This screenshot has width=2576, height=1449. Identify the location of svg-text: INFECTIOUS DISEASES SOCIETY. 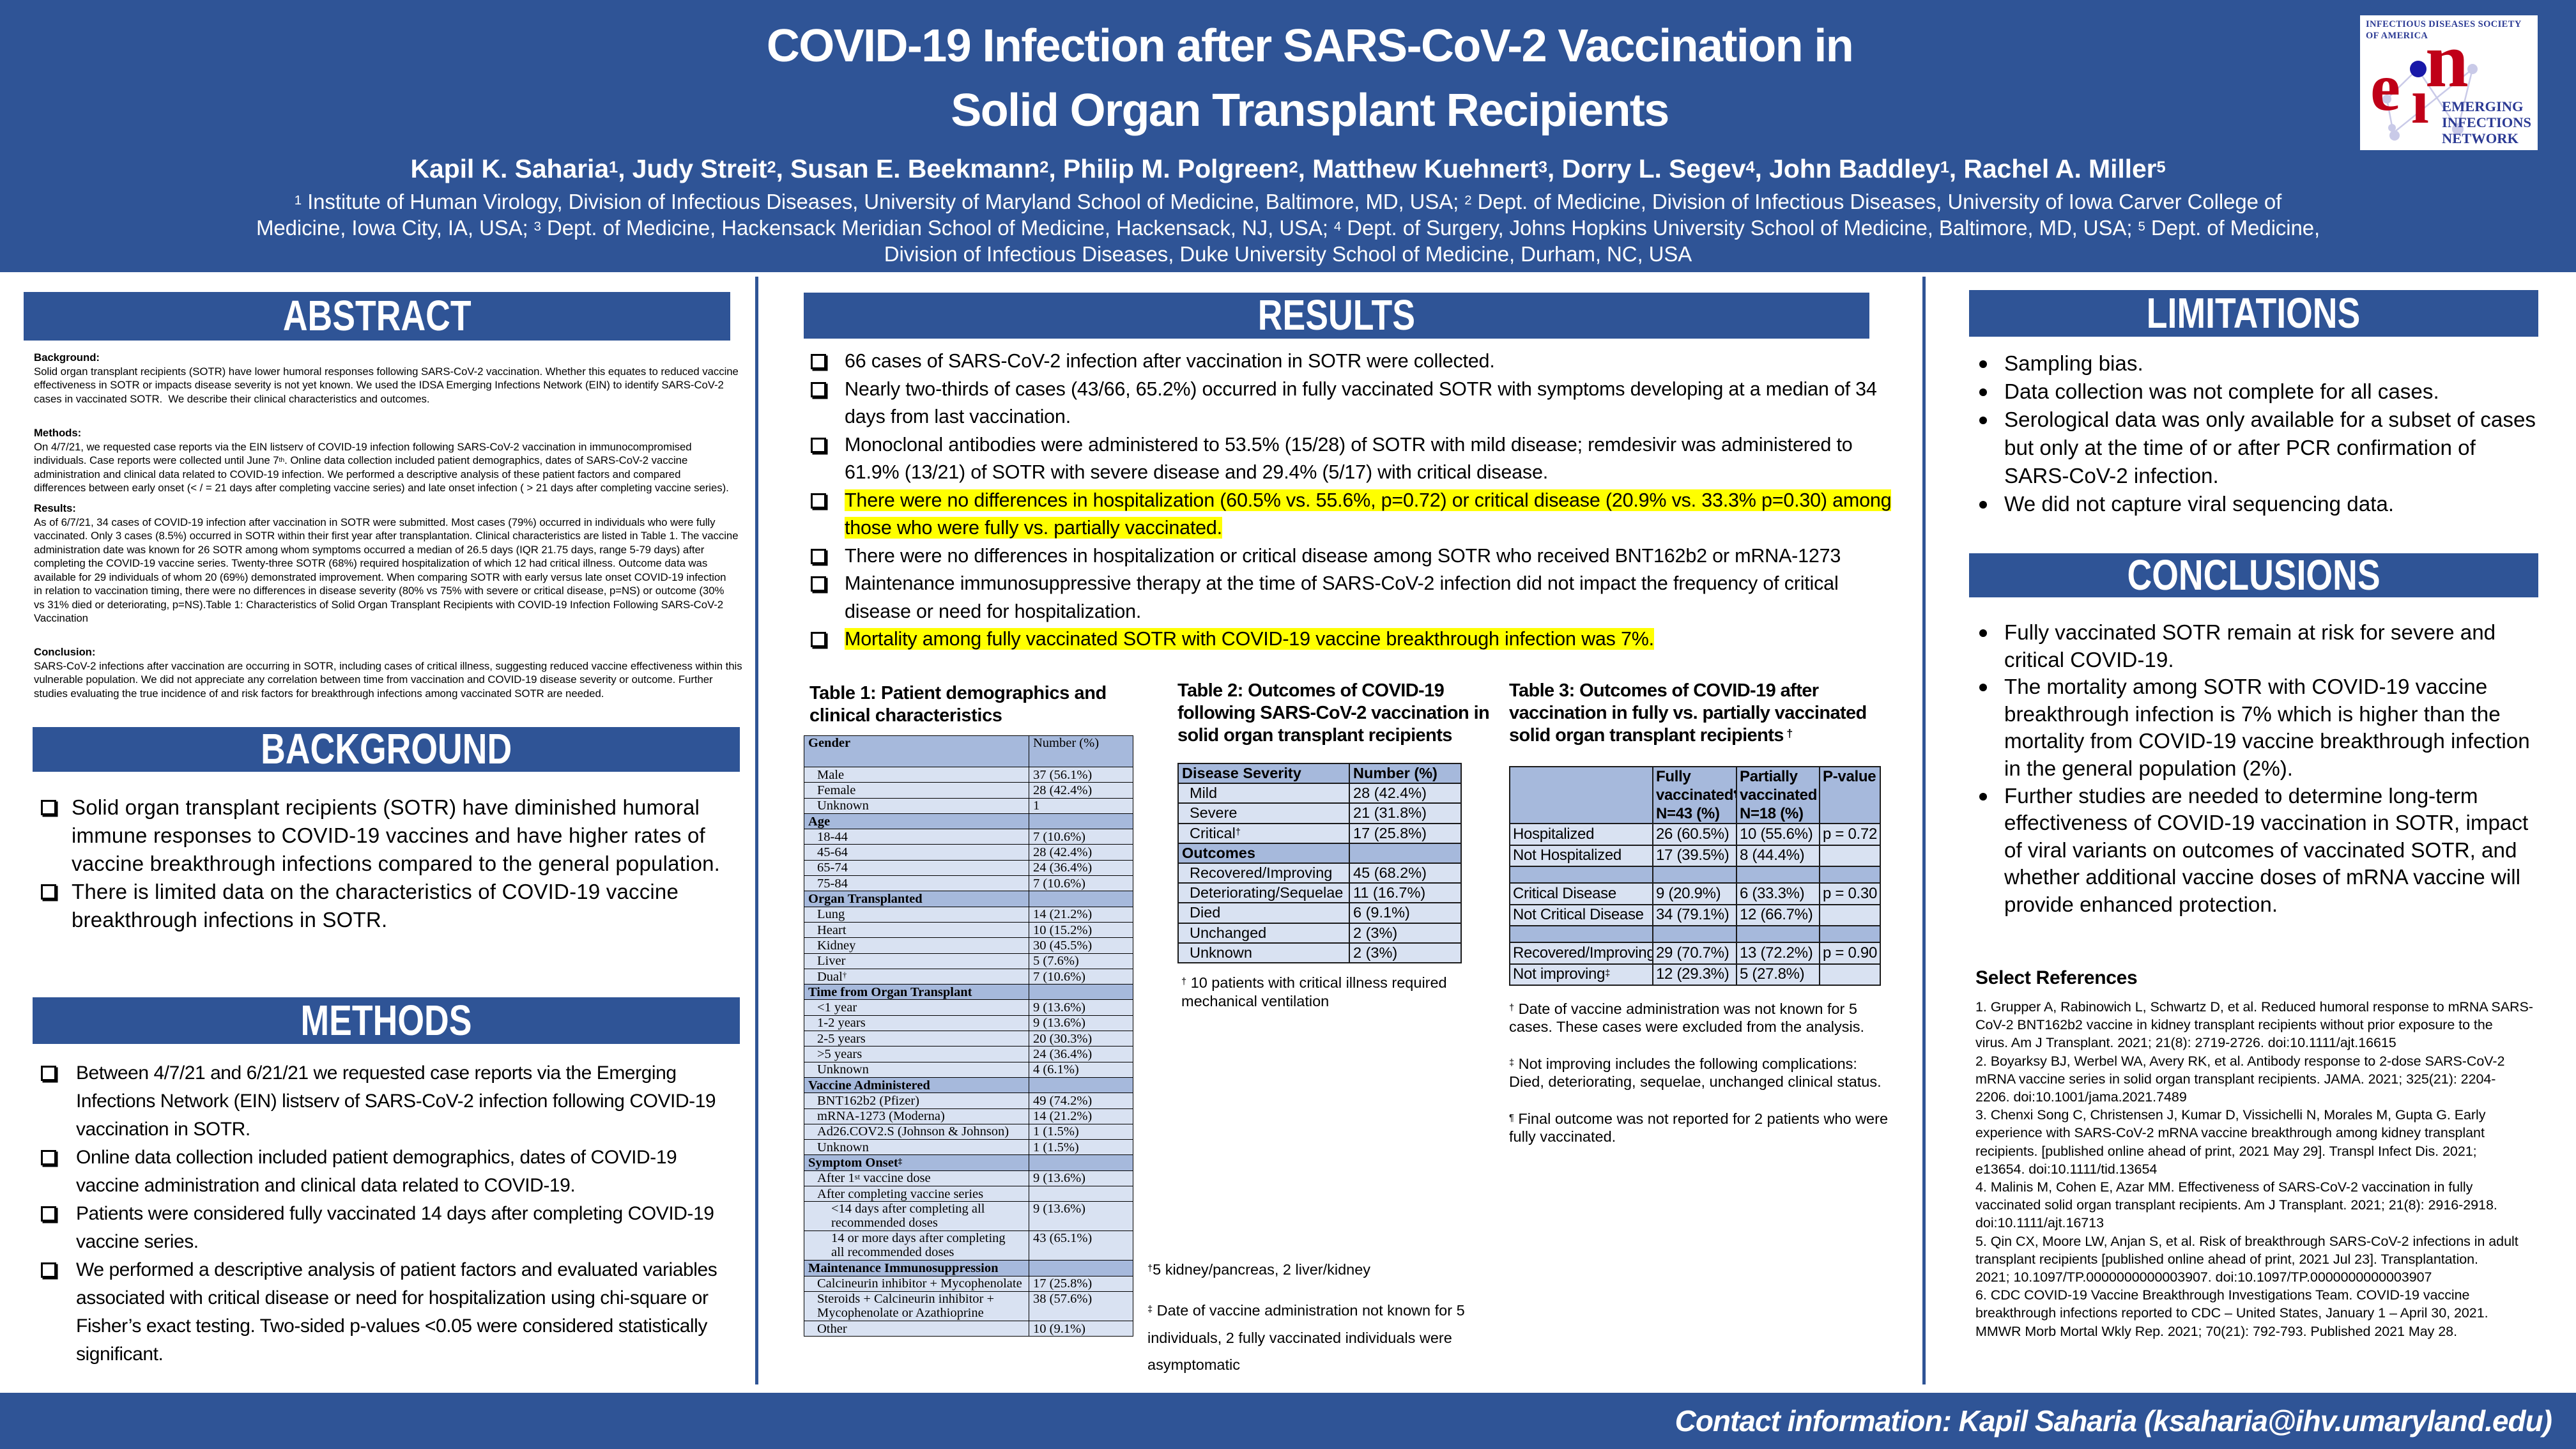
(2444, 24).